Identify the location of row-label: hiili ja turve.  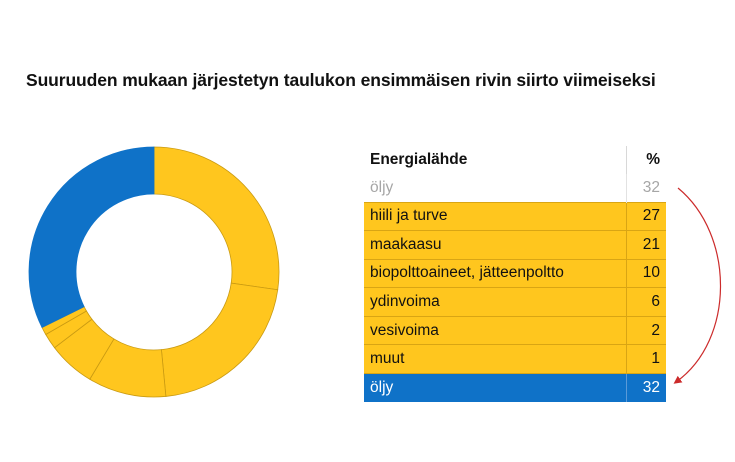
(495, 216).